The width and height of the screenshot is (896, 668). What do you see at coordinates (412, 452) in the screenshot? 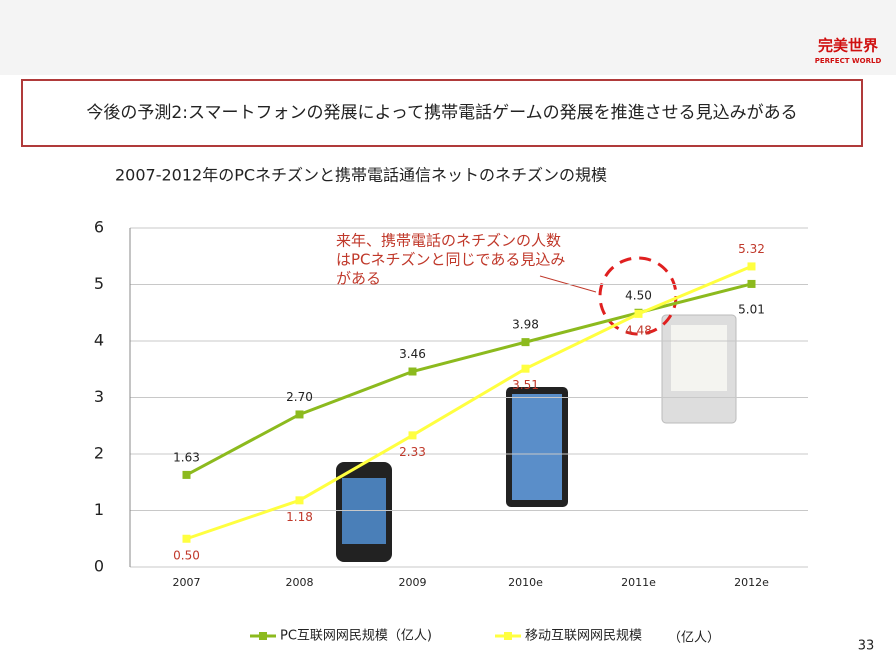
I see `data-label: 2.33` at bounding box center [412, 452].